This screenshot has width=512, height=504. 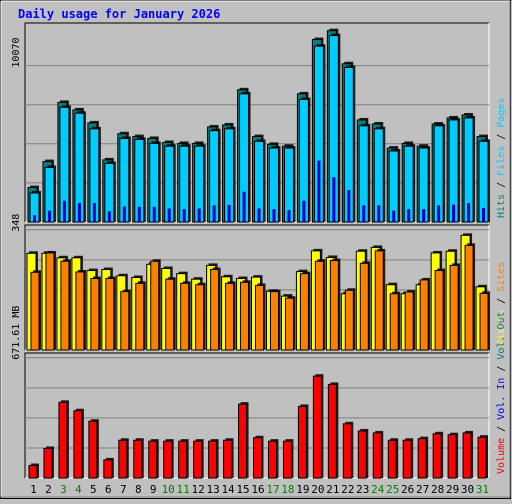 I want to click on day-label-26: 26, so click(x=407, y=489).